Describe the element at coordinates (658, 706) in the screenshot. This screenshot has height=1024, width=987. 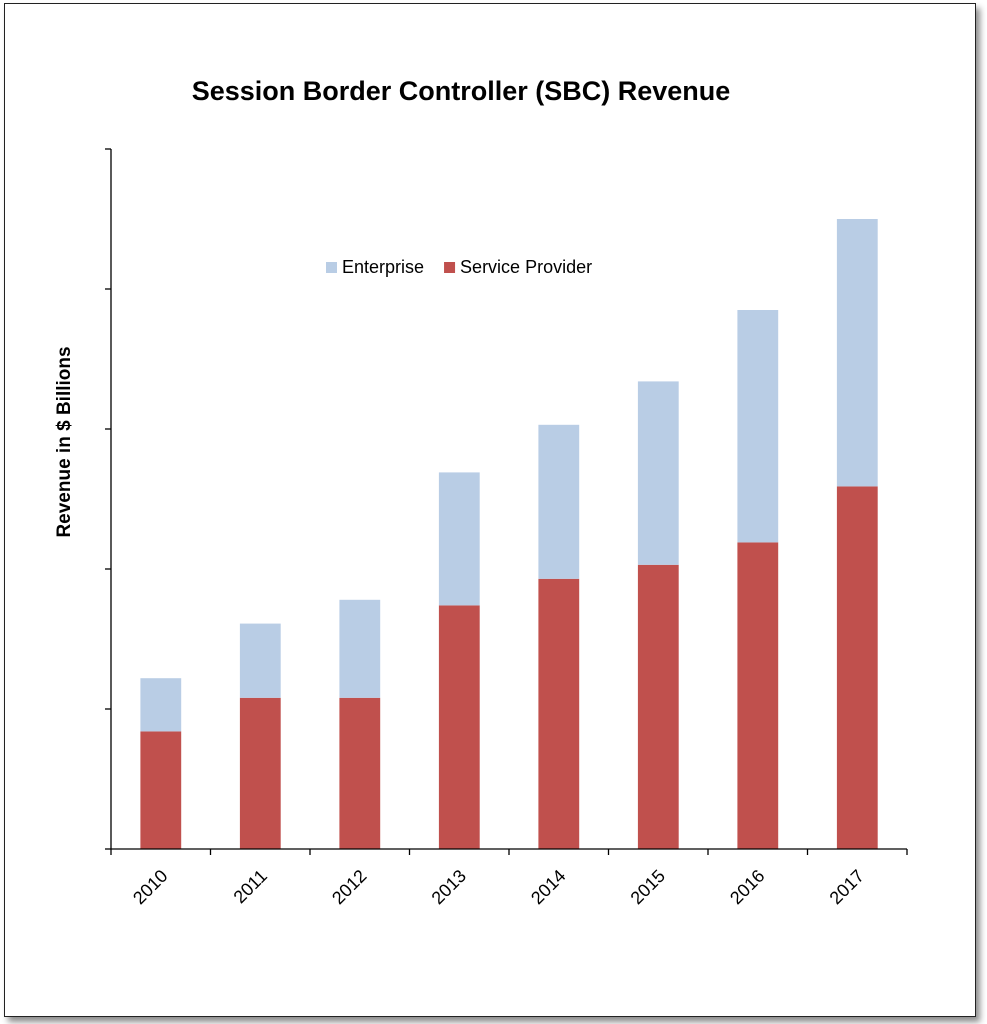
I see `bar-service-provider-2015` at that location.